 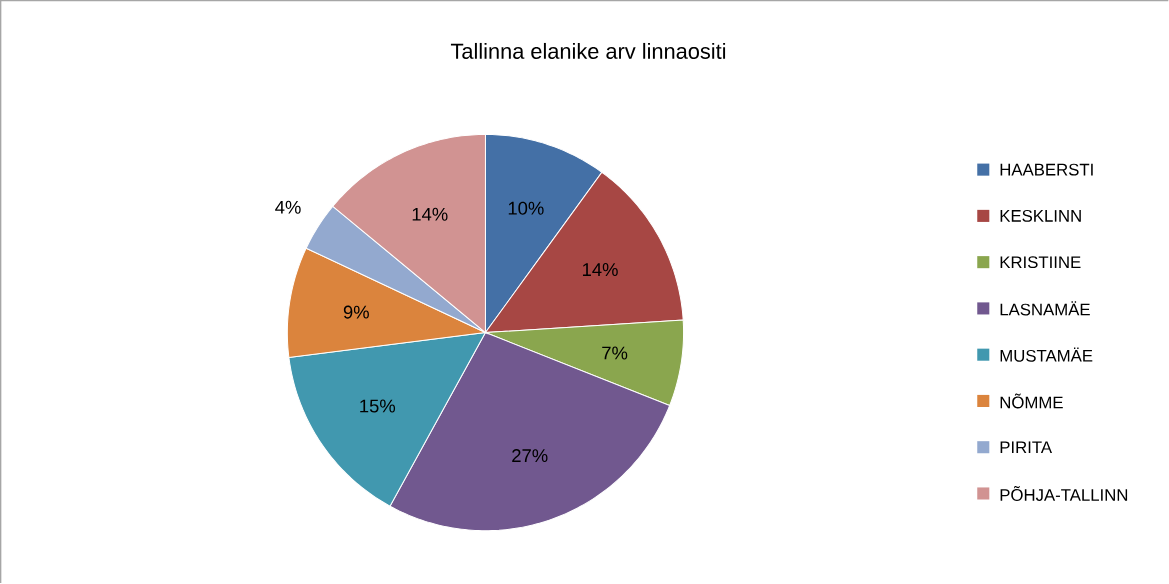 I want to click on legend-label: KRISTIINE, so click(x=1040, y=262).